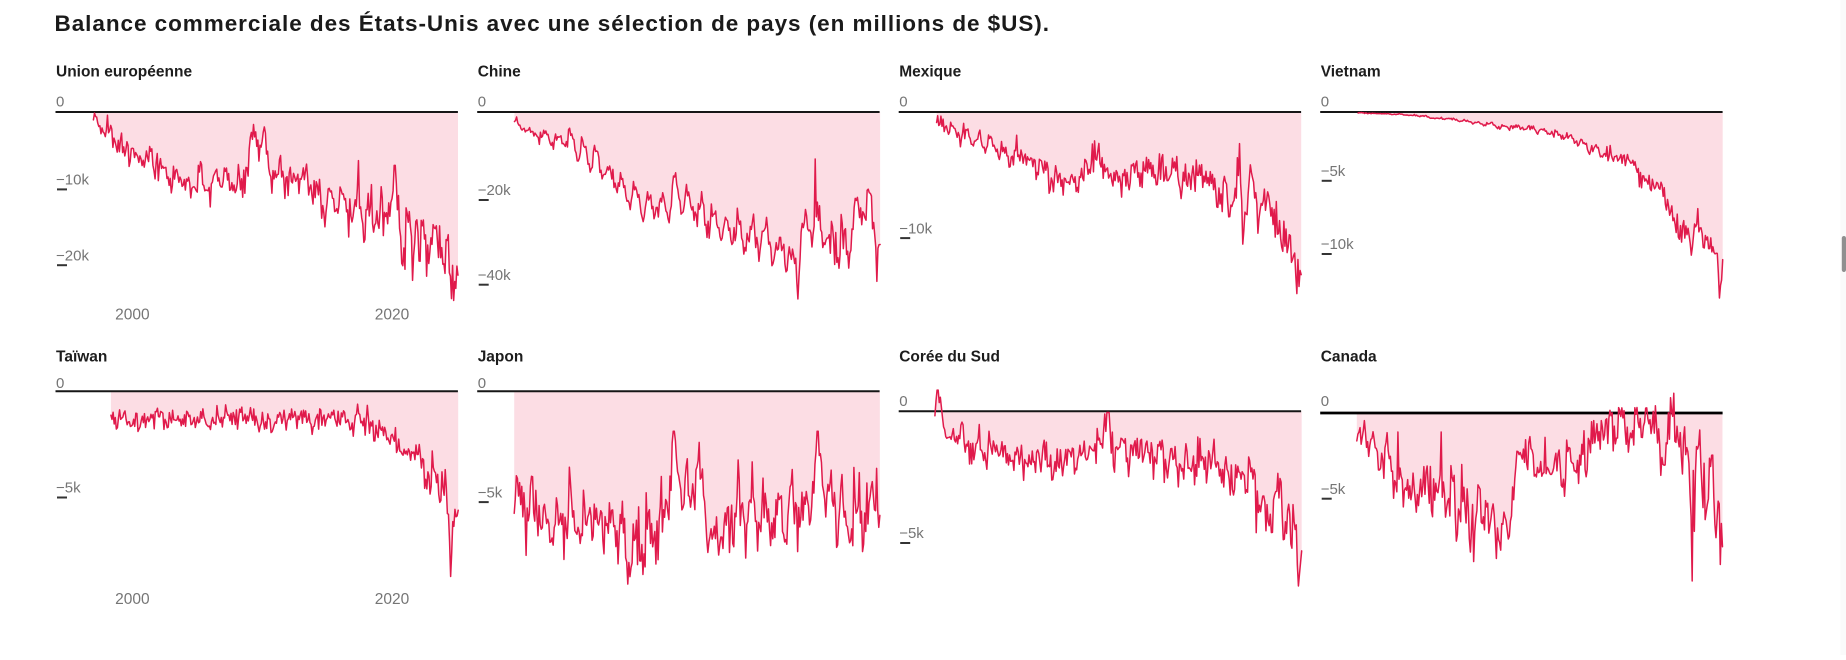  Describe the element at coordinates (1349, 356) in the screenshot. I see `svg-text: Canada` at that location.